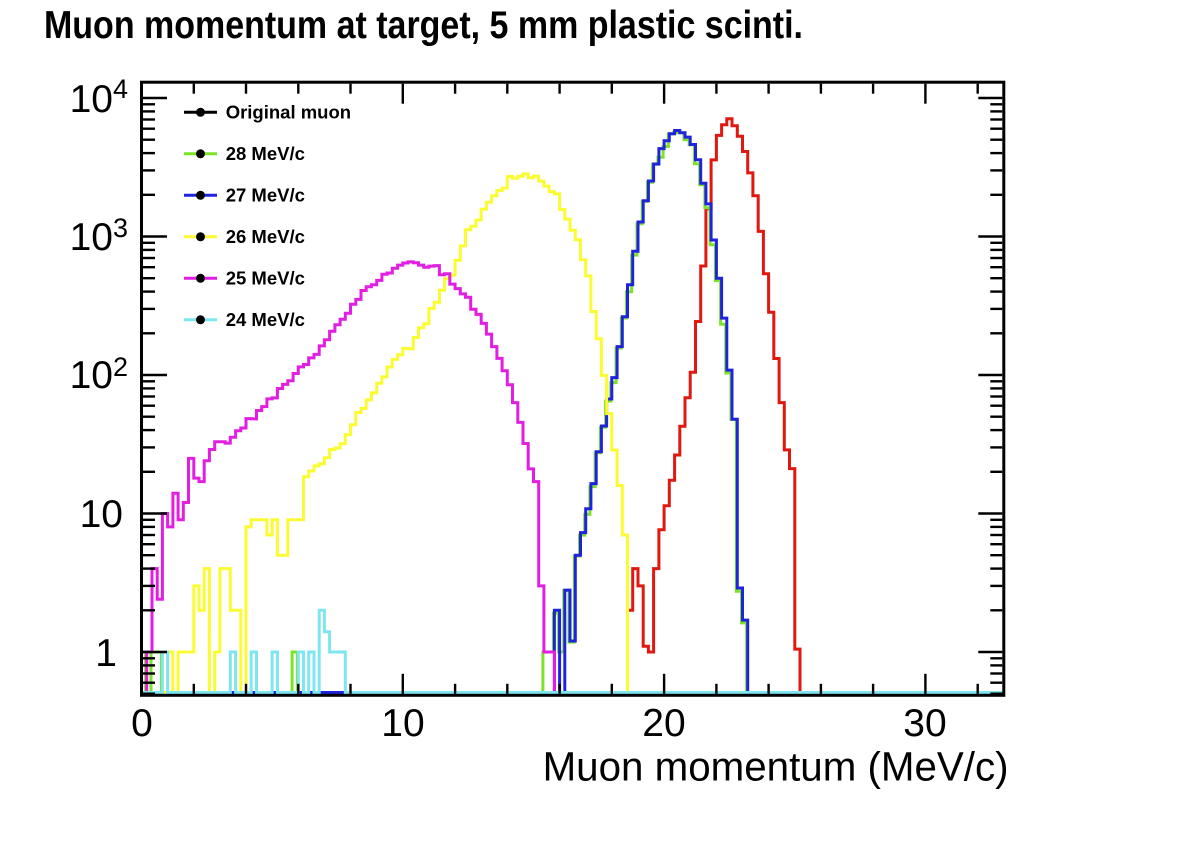 The height and width of the screenshot is (847, 1181). Describe the element at coordinates (663, 723) in the screenshot. I see `svg-text: 20` at that location.